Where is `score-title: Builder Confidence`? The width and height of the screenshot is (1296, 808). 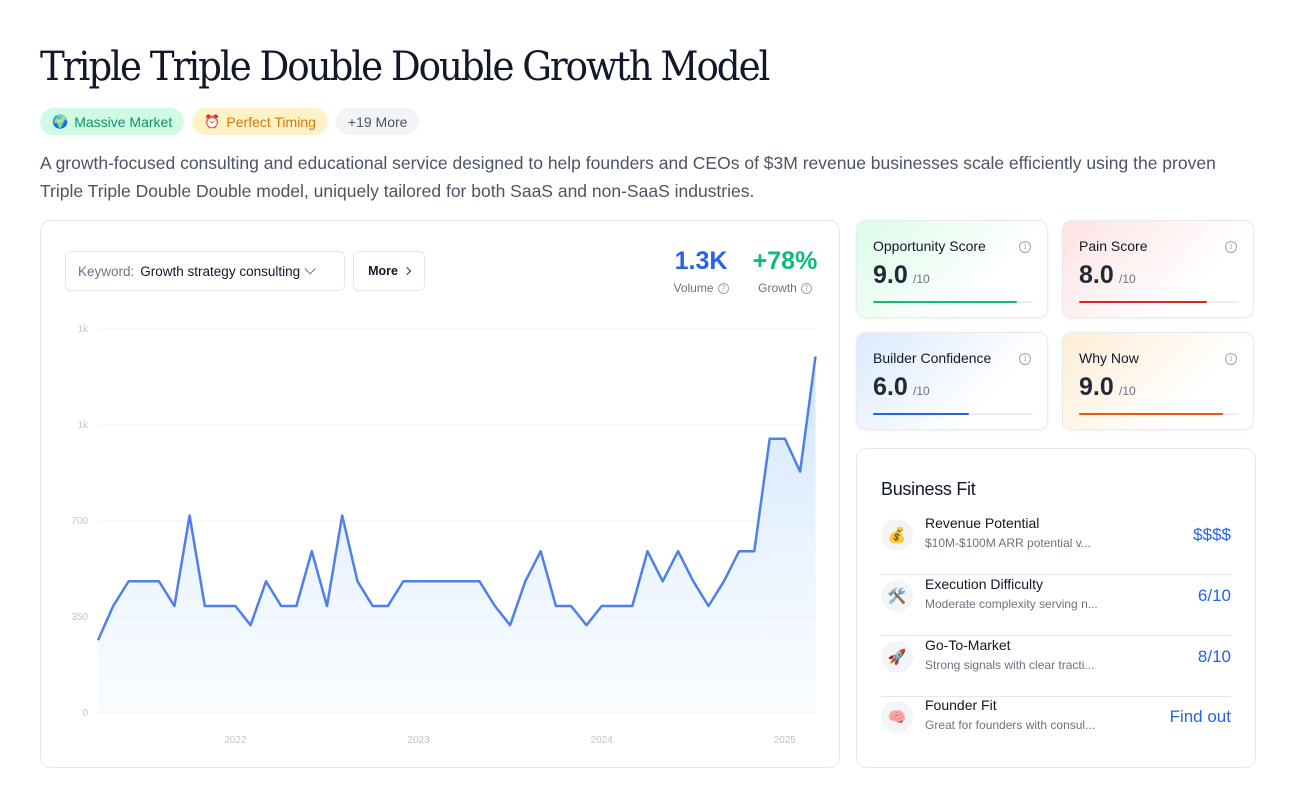 score-title: Builder Confidence is located at coordinates (932, 358).